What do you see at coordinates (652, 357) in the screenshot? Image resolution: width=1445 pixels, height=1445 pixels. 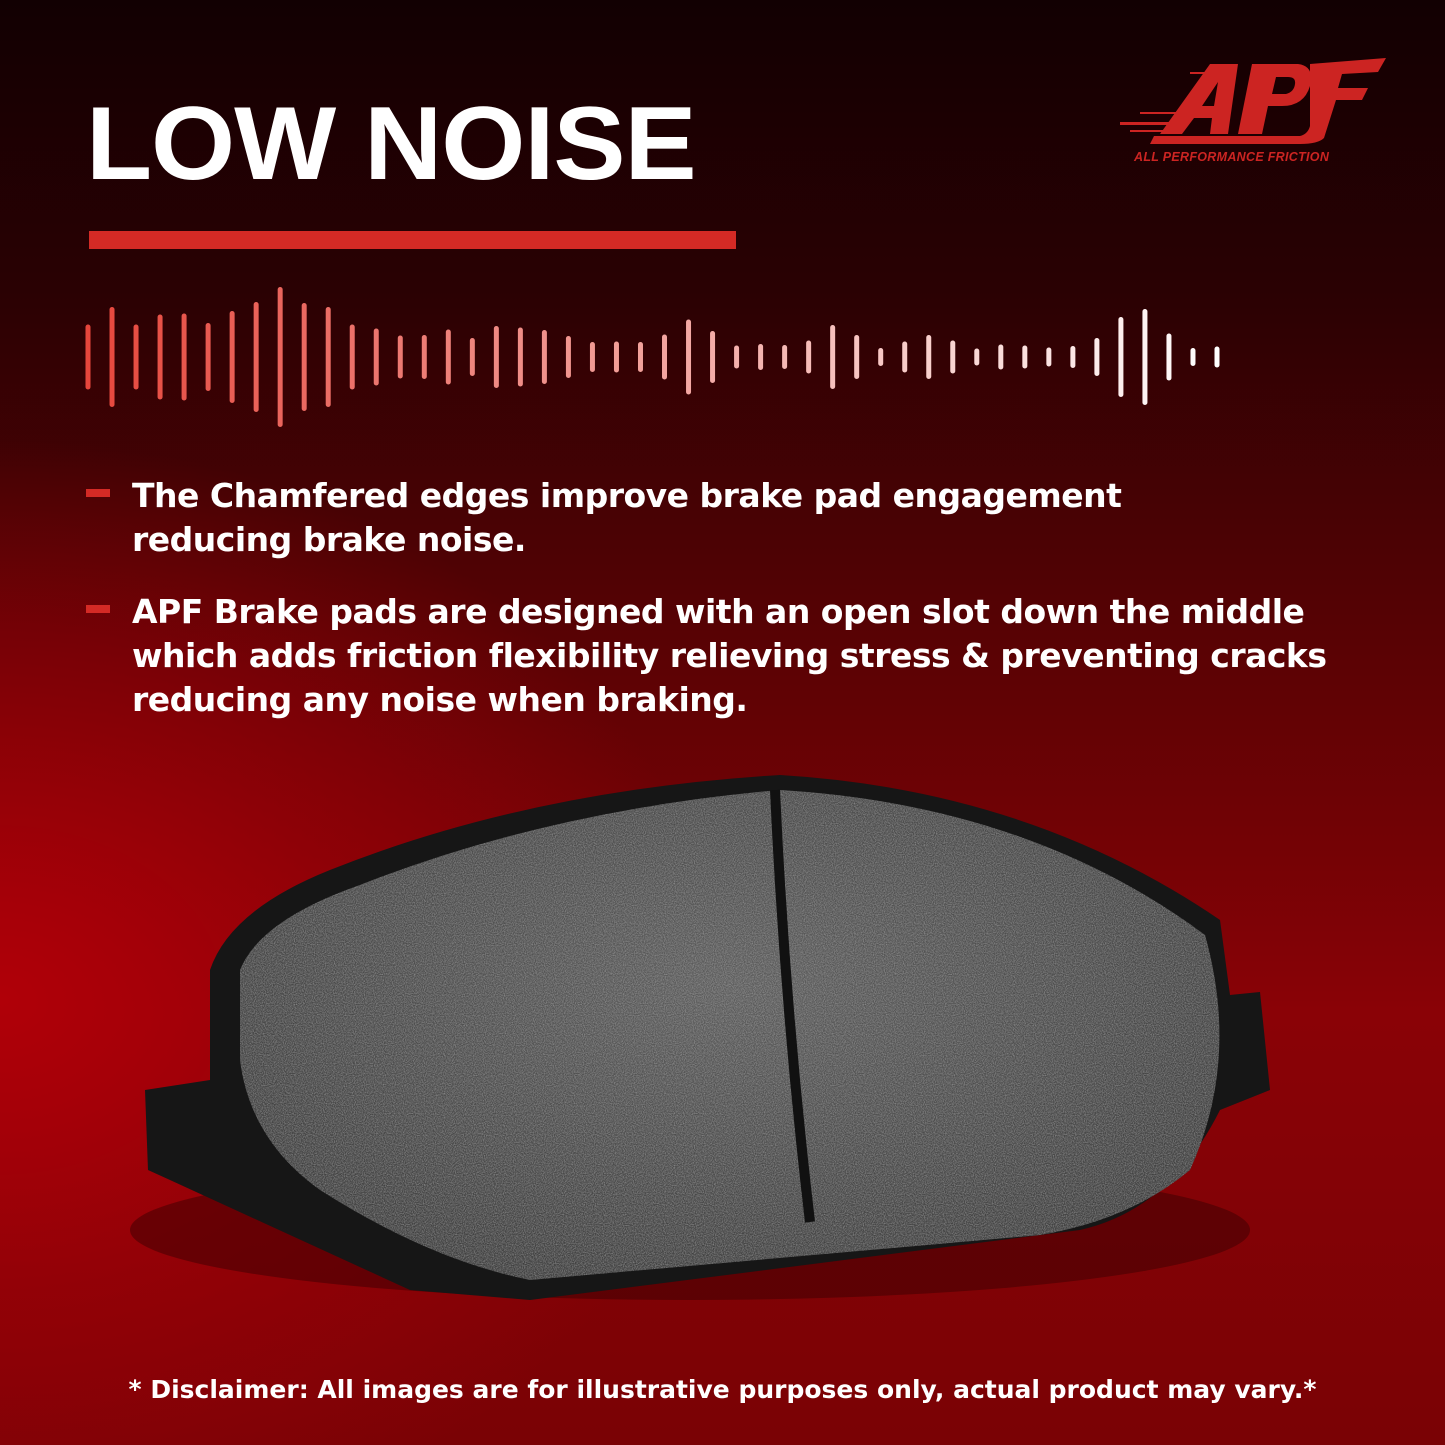 I see `sound-wave-graphic` at bounding box center [652, 357].